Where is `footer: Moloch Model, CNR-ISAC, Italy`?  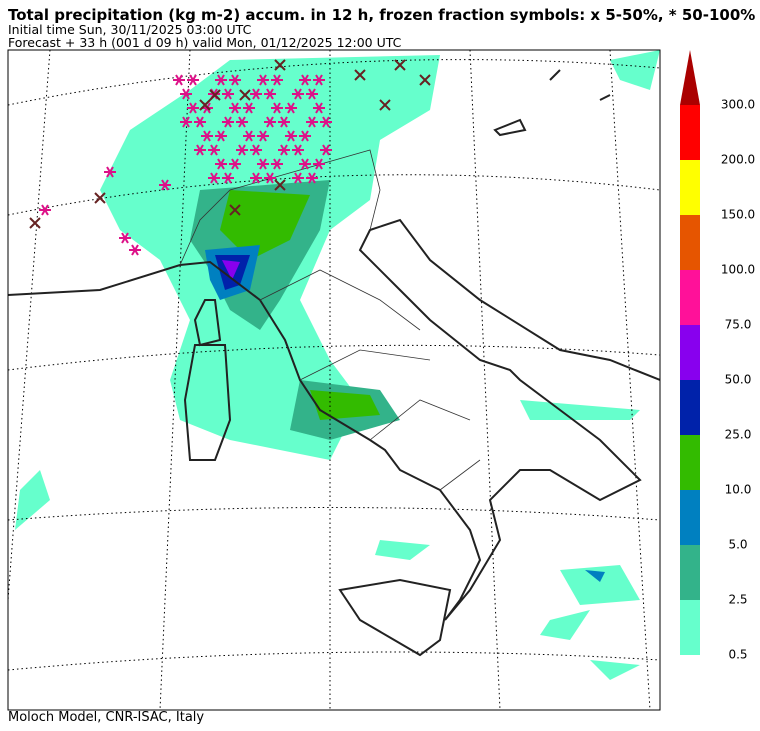
footer: Moloch Model, CNR-ISAC, Italy is located at coordinates (106, 717).